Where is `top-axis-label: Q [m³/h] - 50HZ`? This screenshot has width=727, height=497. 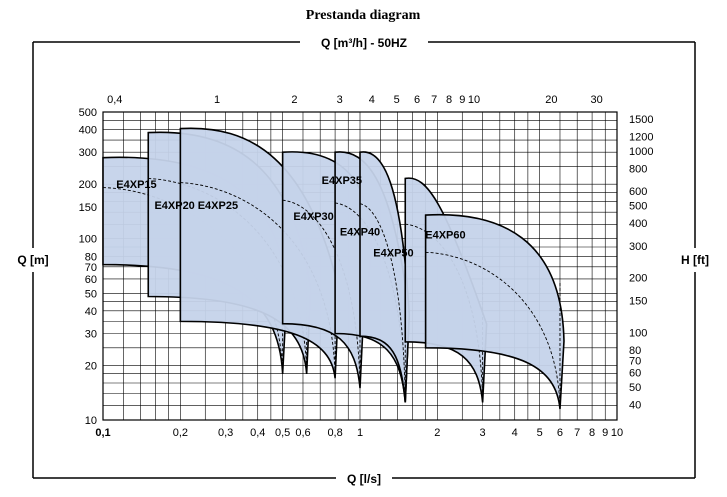 top-axis-label: Q [m³/h] - 50HZ is located at coordinates (364, 43).